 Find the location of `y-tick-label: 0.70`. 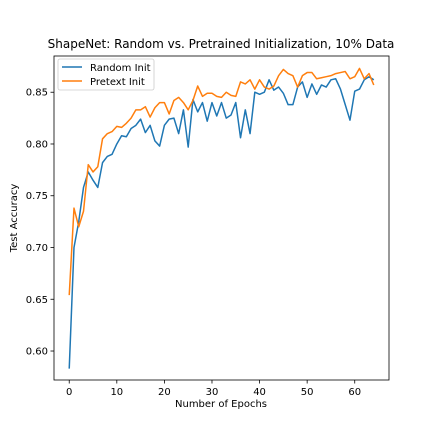

y-tick-label: 0.70 is located at coordinates (37, 248).